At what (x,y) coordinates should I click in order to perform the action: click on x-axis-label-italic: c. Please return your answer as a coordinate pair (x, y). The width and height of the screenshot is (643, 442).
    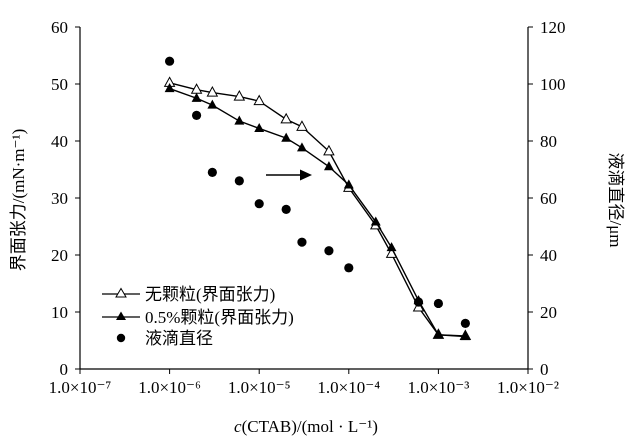
    Looking at the image, I should click on (238, 426).